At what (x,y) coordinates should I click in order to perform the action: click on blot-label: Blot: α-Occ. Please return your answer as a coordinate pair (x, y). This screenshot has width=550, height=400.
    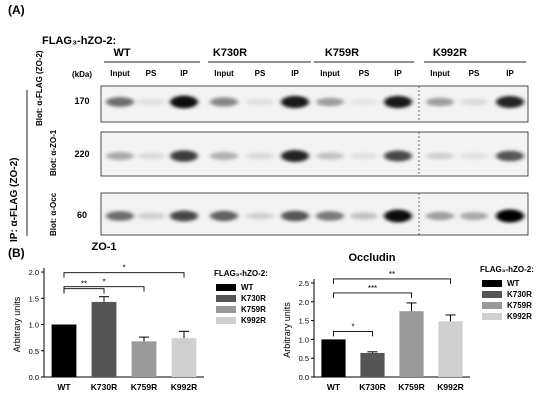
    Looking at the image, I should click on (53, 214).